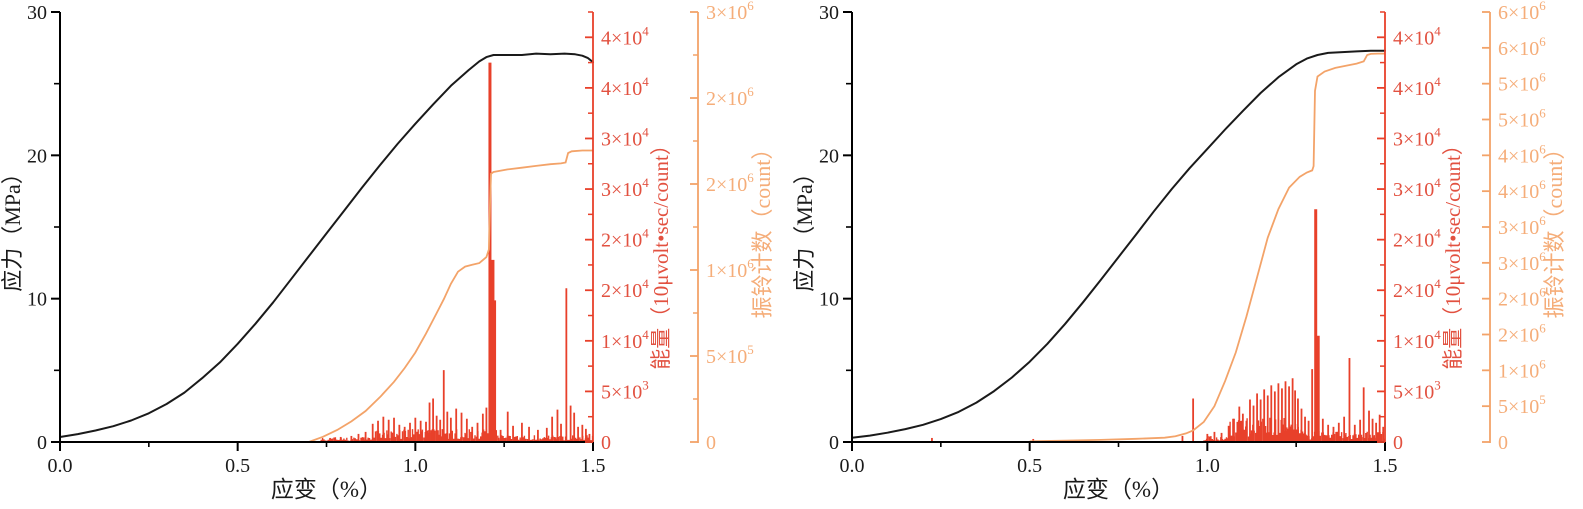 The width and height of the screenshot is (1583, 509). I want to click on energy-noise-band, so click(1294, 429).